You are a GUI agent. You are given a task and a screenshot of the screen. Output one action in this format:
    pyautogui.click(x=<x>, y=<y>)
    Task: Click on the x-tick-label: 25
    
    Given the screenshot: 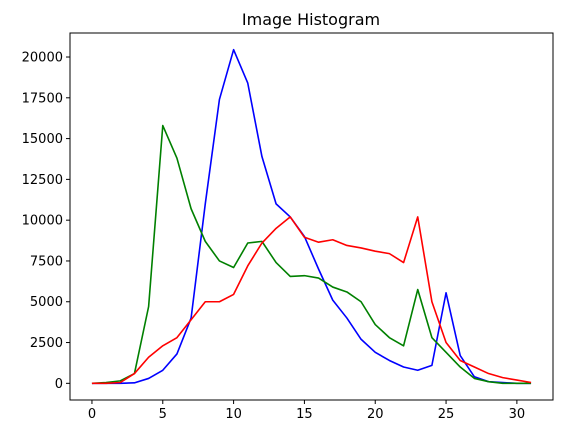 What is the action you would take?
    pyautogui.click(x=446, y=414)
    